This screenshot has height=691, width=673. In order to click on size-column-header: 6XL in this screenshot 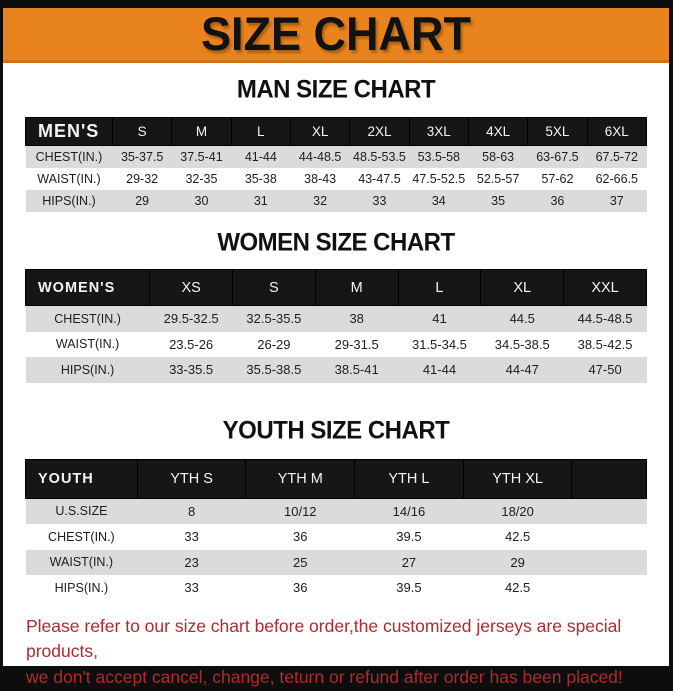, I will do `click(616, 132)`.